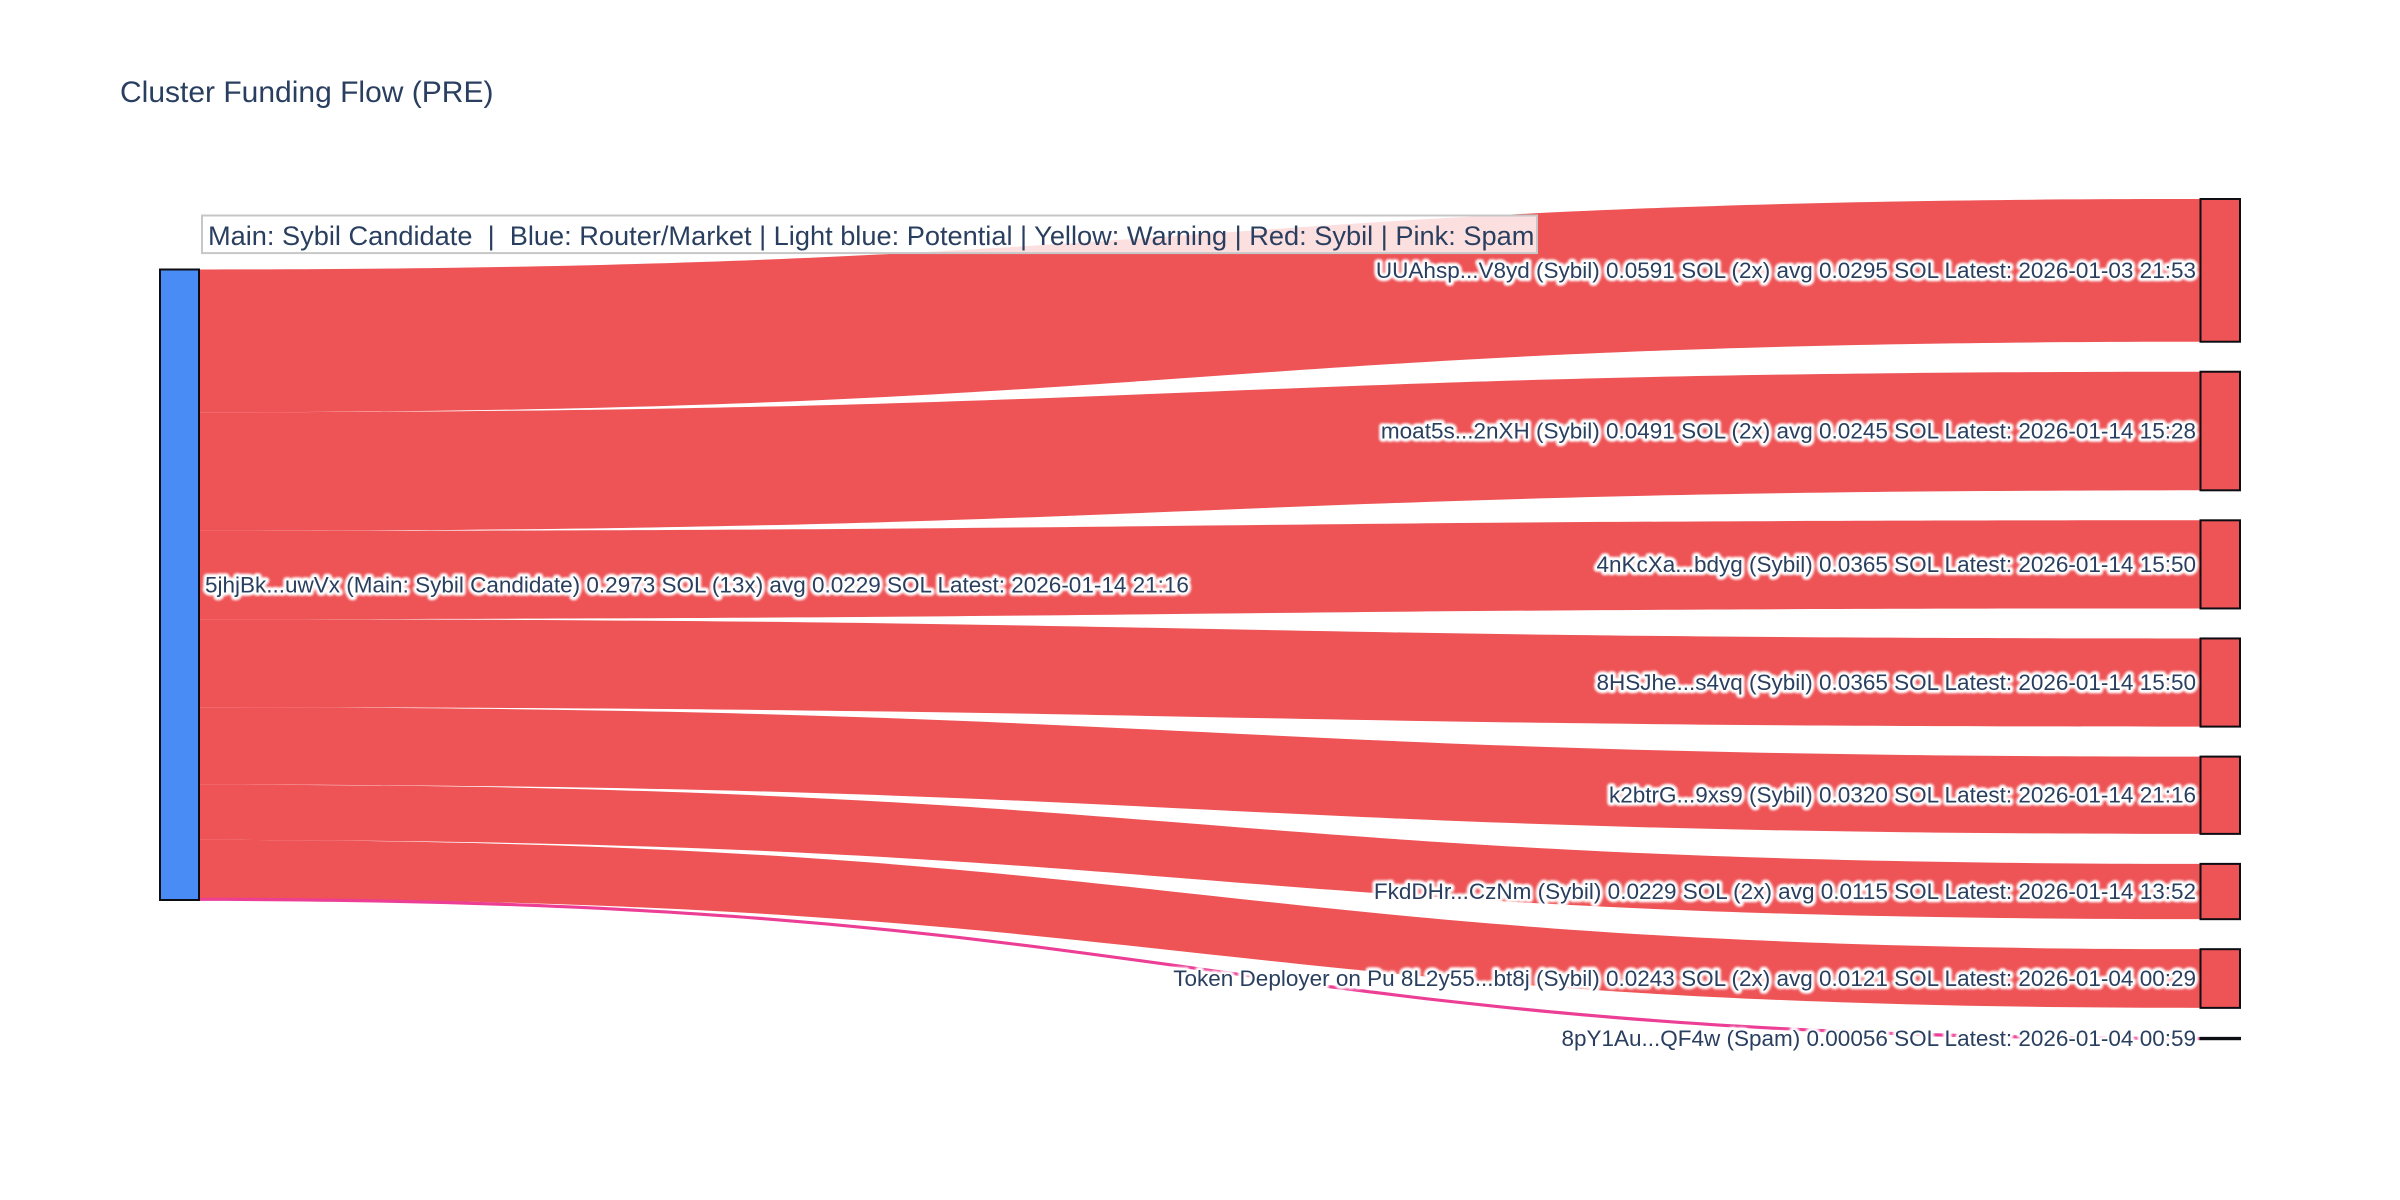 This screenshot has width=2400, height=1200. I want to click on sankey-node-target-8HSJhe...s4vq, so click(2220, 682).